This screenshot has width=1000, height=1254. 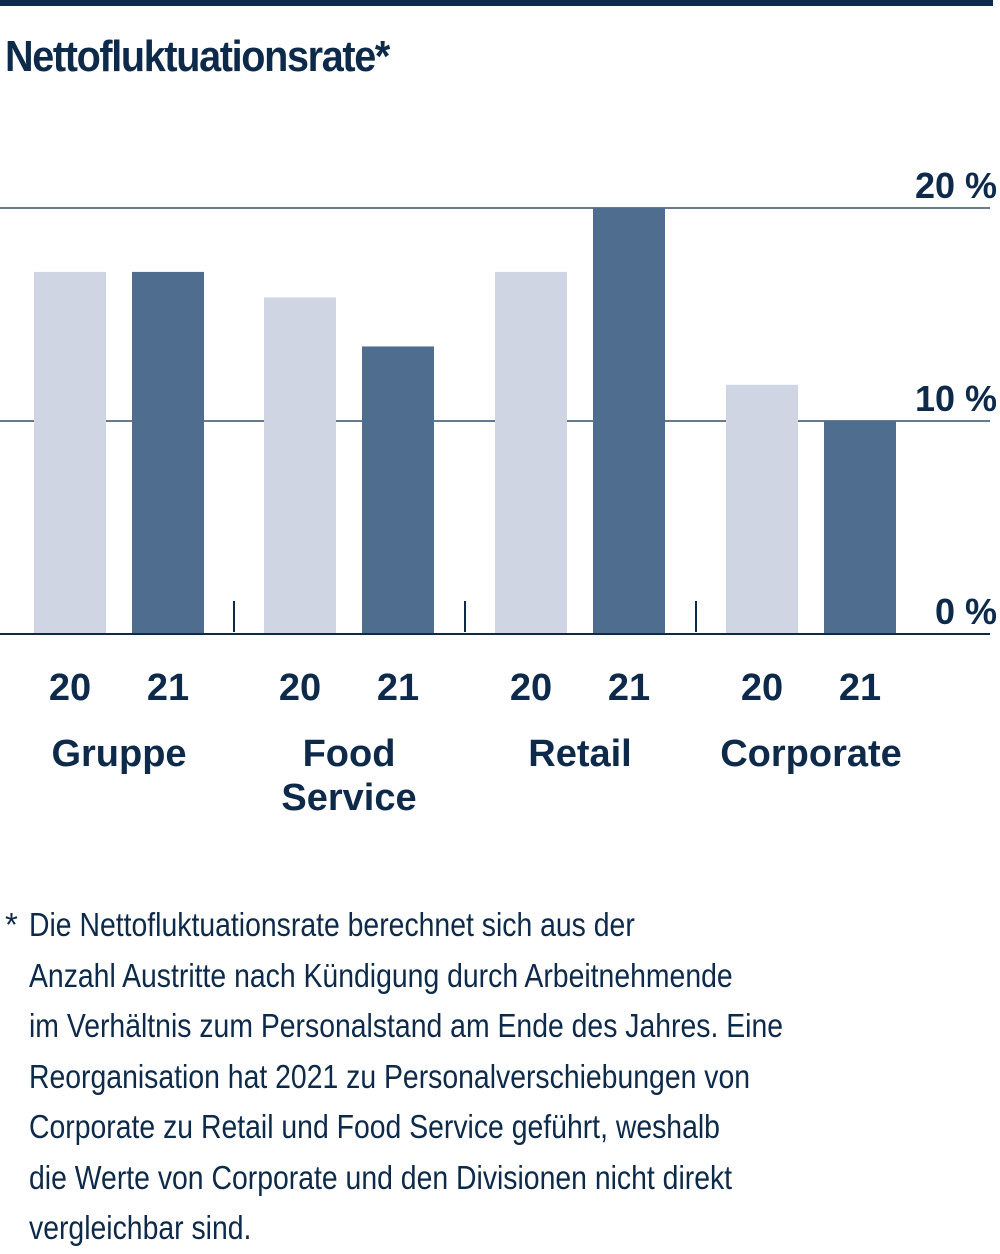 I want to click on tick-label-0: 0 %, so click(x=966, y=611).